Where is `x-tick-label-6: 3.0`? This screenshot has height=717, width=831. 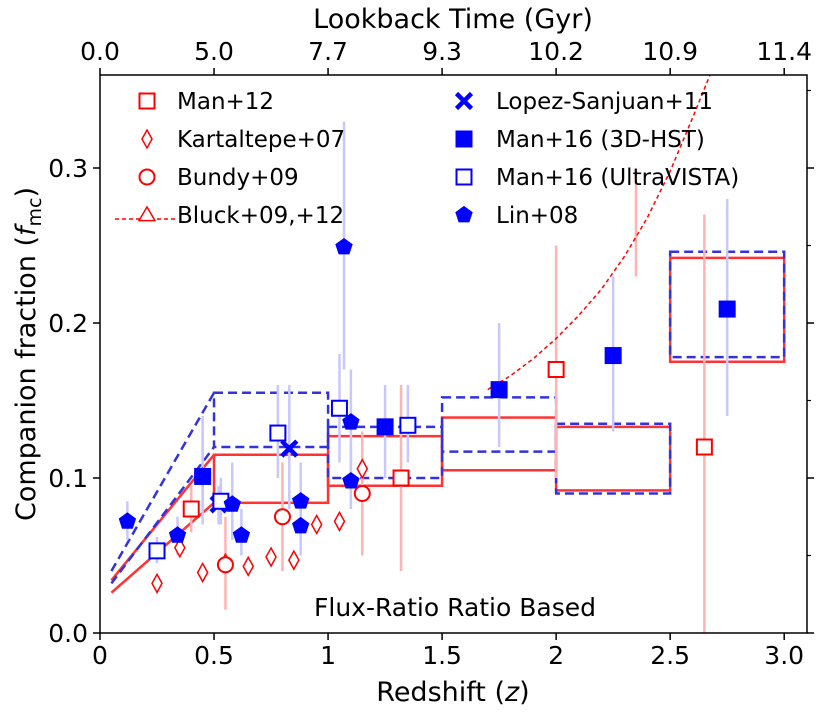
x-tick-label-6: 3.0 is located at coordinates (784, 655).